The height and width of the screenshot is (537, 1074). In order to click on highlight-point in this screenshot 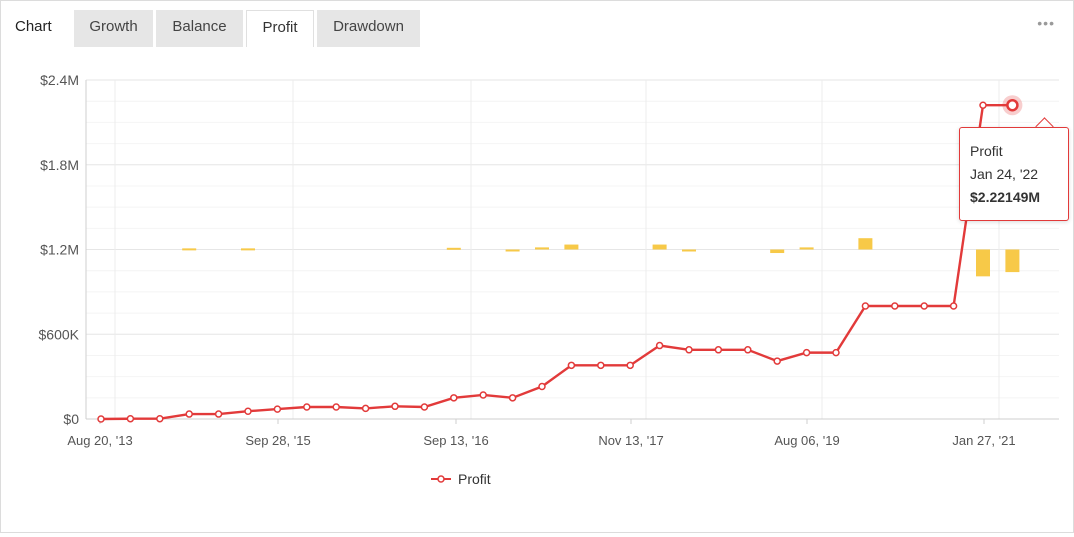, I will do `click(1012, 105)`.